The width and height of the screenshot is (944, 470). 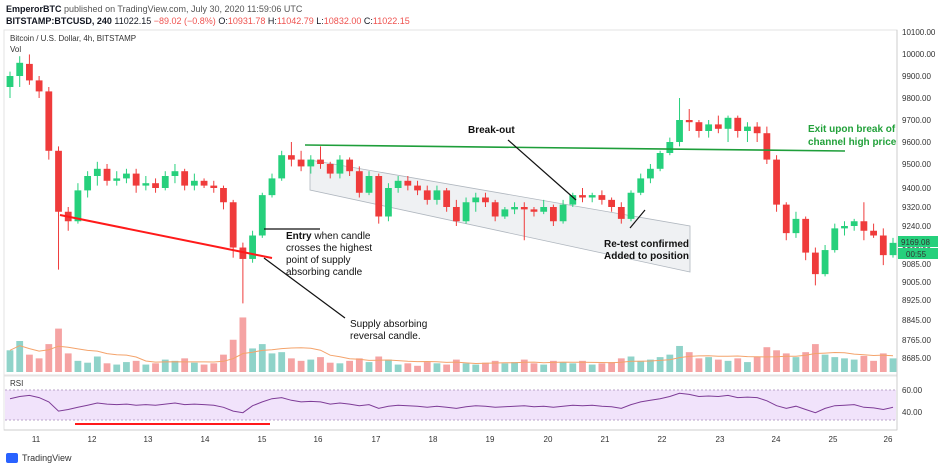 I want to click on high-label: H:, so click(x=272, y=21).